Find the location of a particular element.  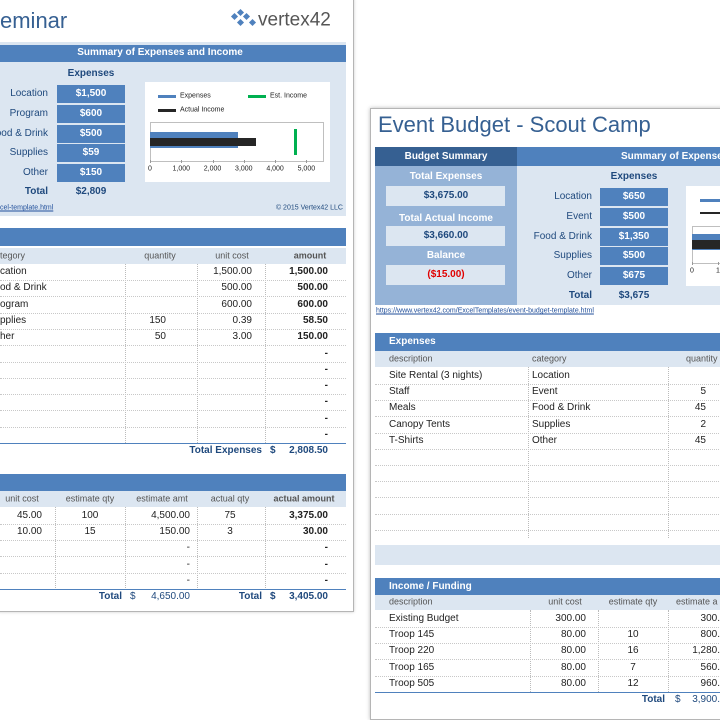

cell: 45.00 is located at coordinates (29, 515).